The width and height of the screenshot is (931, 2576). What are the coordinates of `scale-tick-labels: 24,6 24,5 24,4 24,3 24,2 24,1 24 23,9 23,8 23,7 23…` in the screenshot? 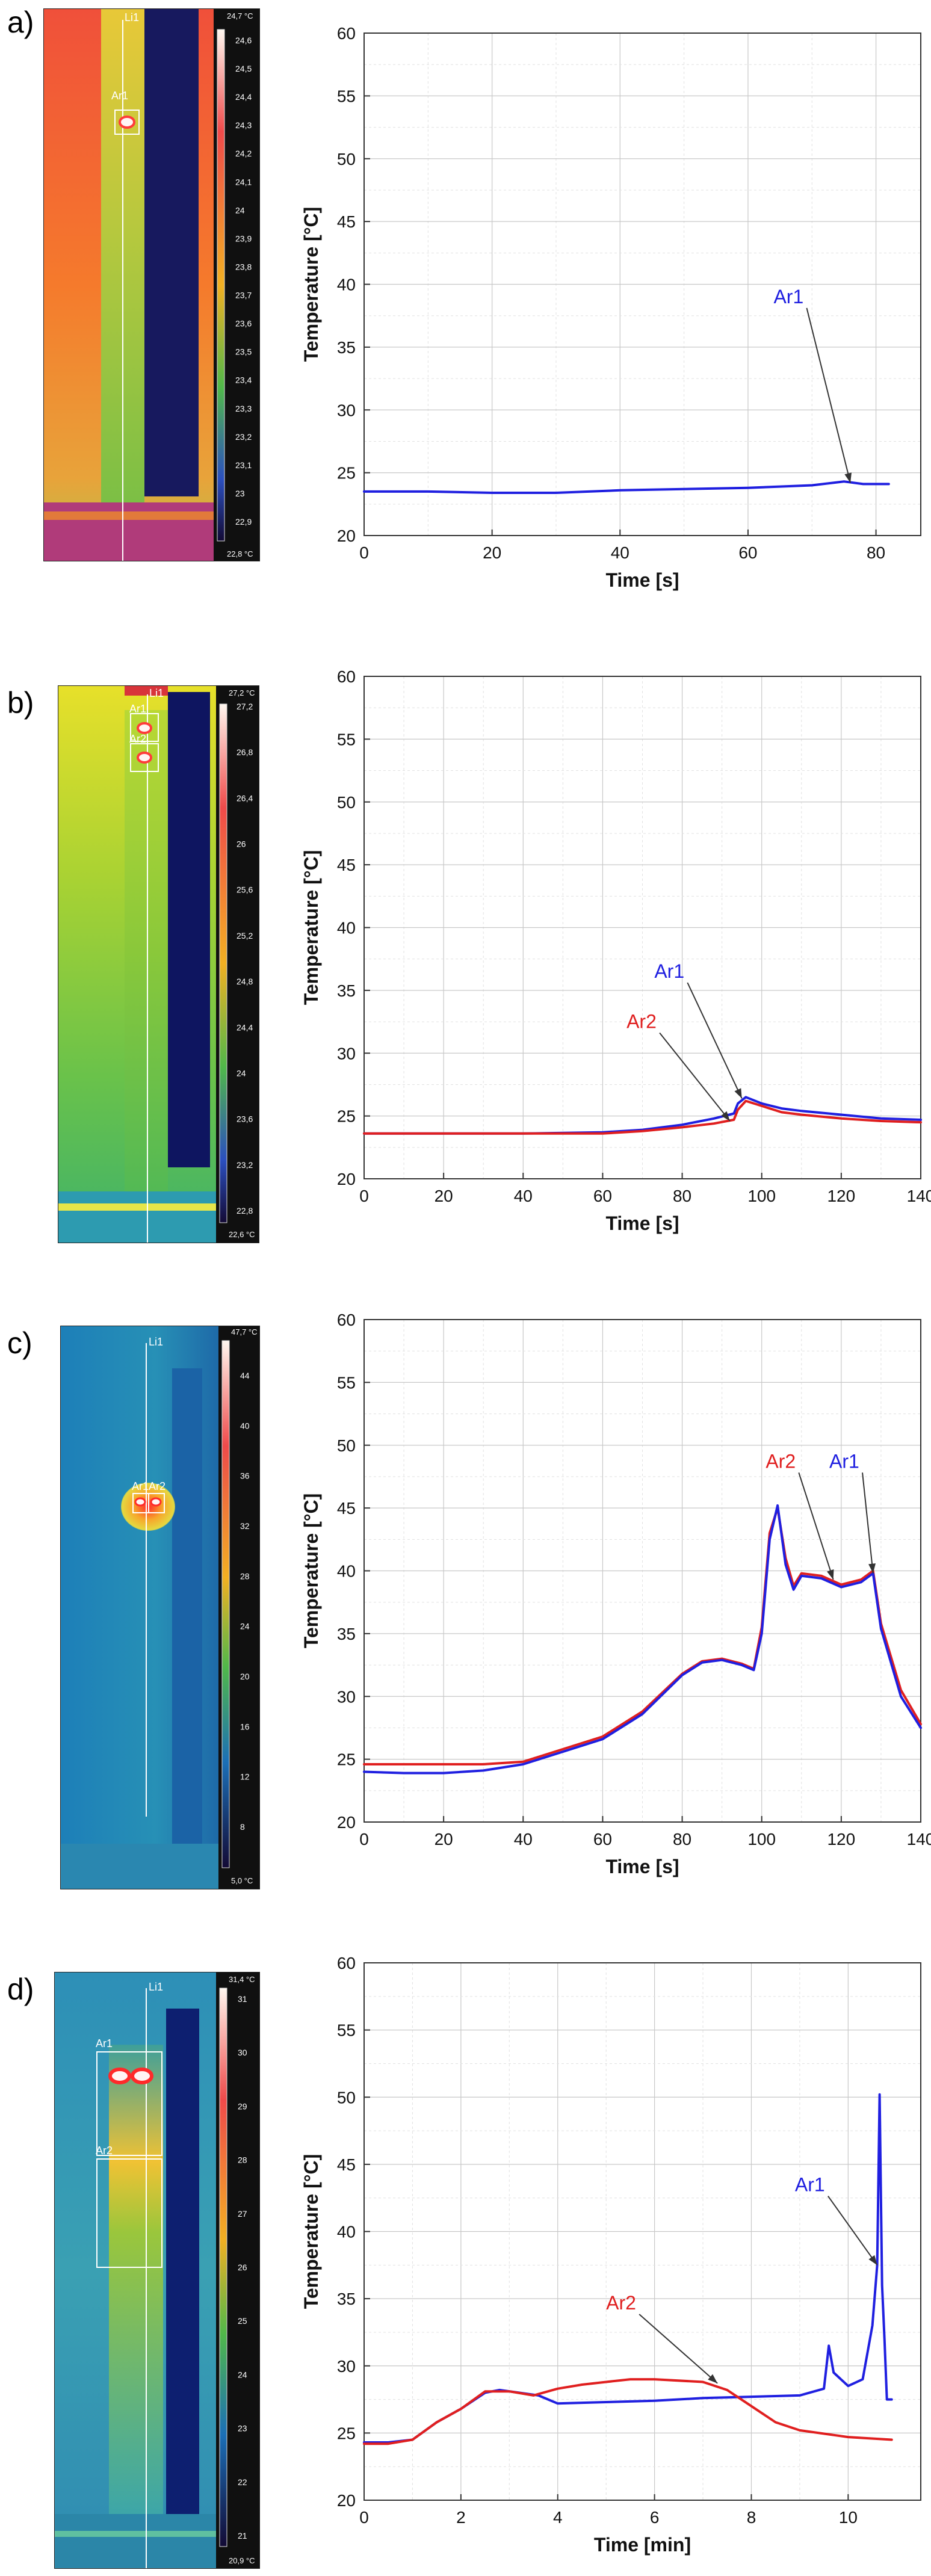 It's located at (243, 281).